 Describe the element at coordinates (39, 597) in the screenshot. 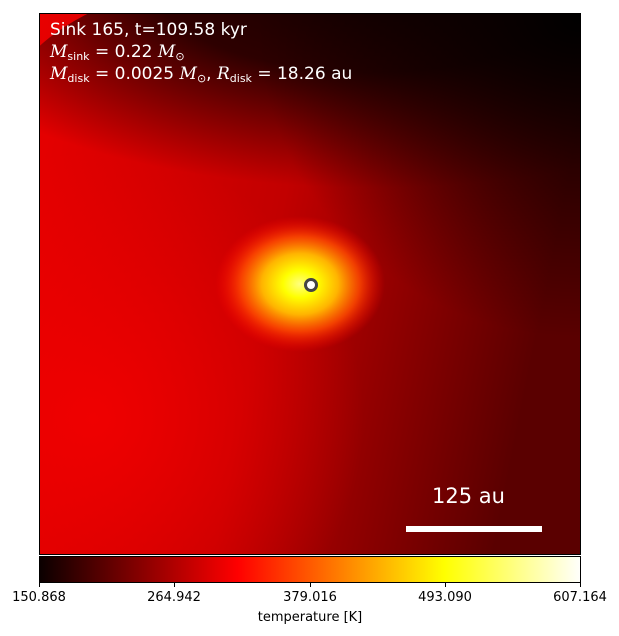

I see `colorbar-tick-label: 150.868` at that location.